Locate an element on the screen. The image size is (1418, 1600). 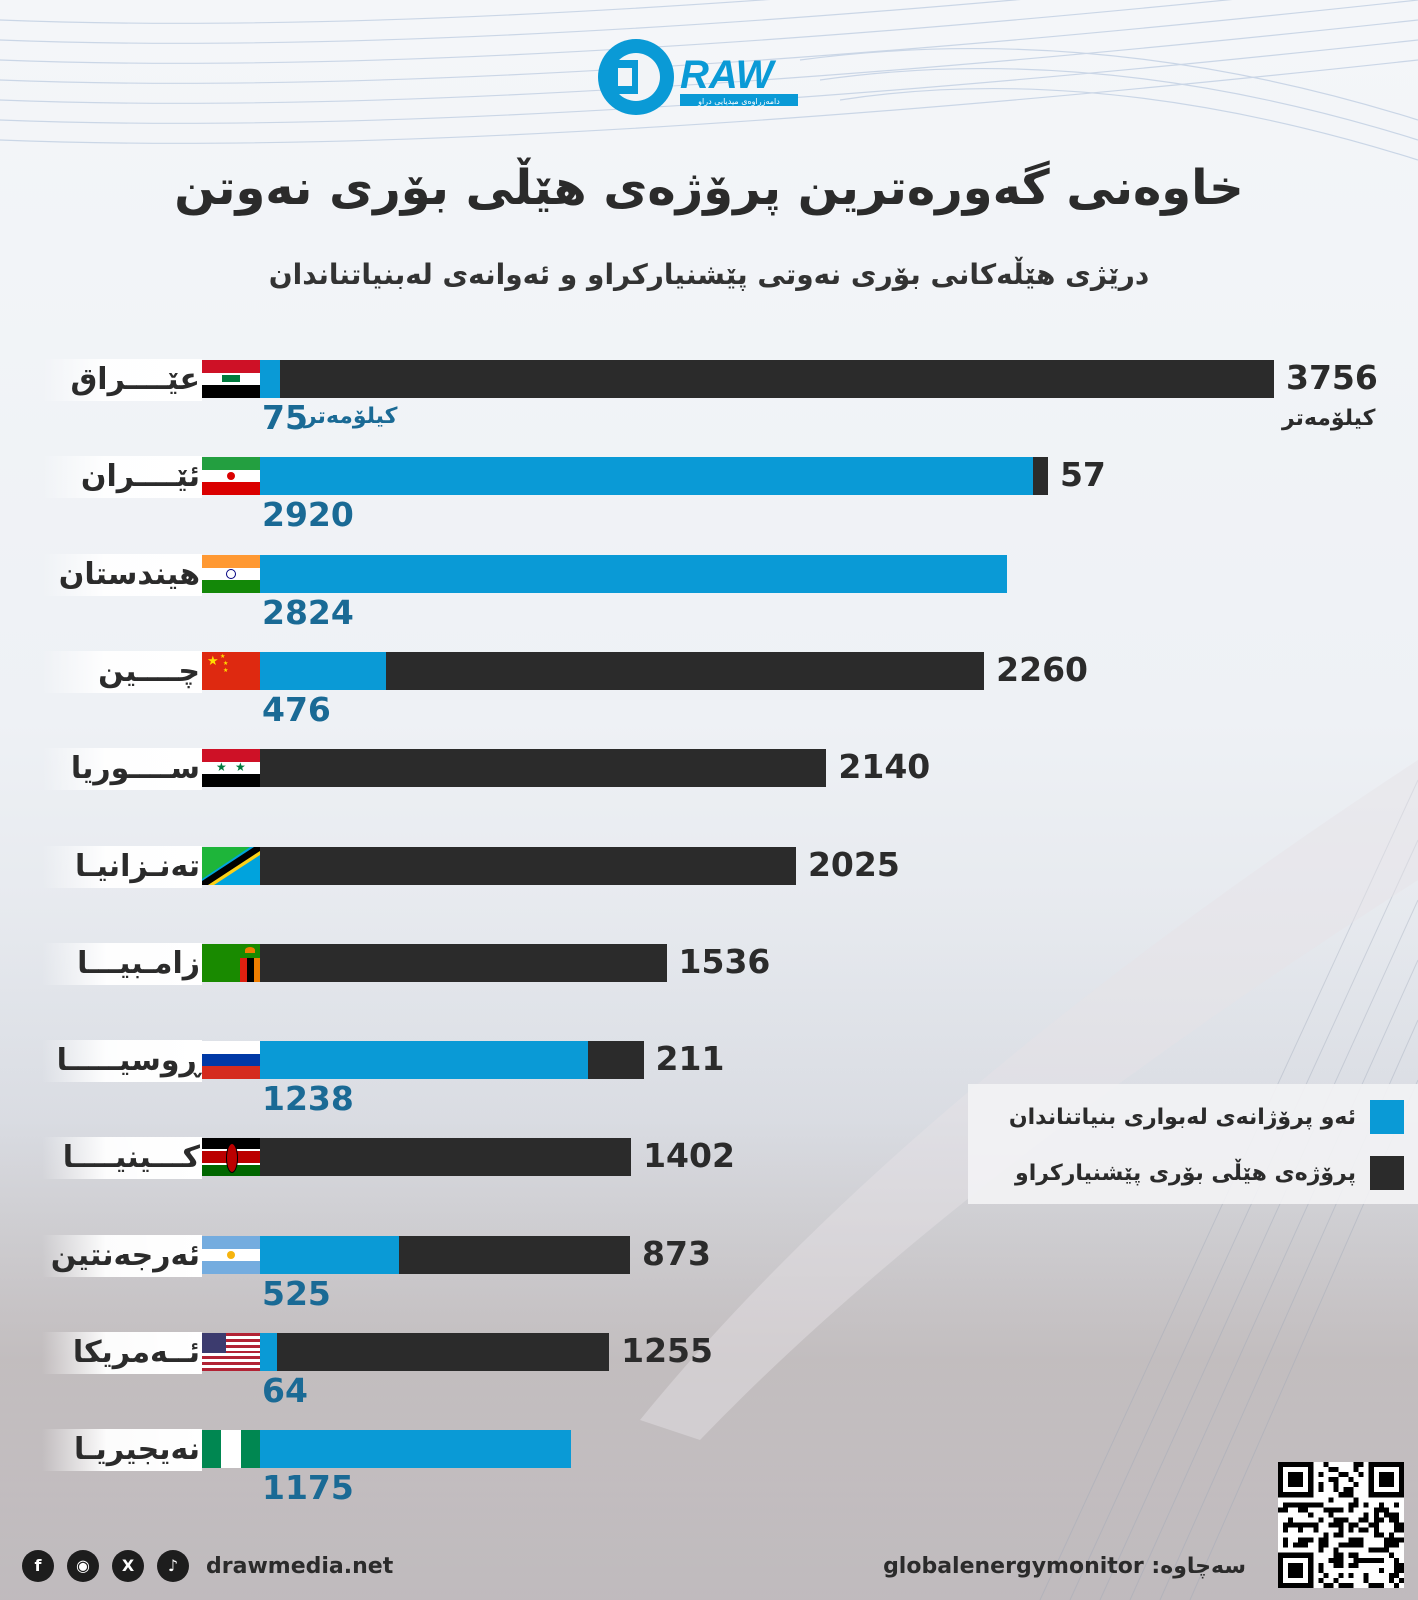
data-label-built: 64 is located at coordinates (285, 1390).